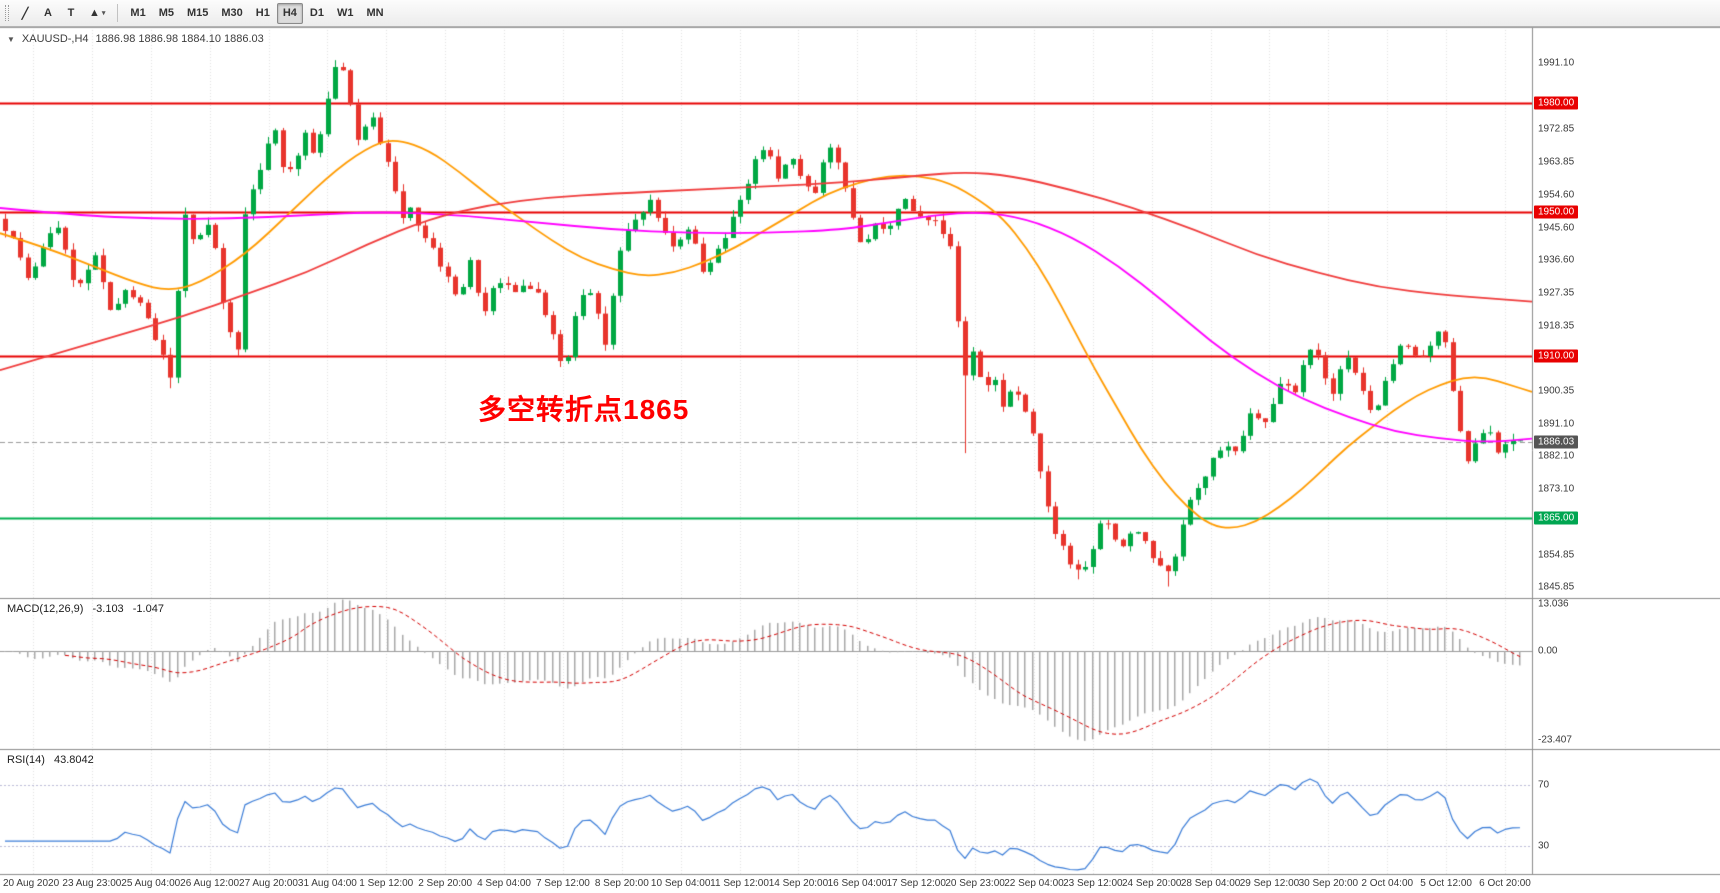  Describe the element at coordinates (1269, 883) in the screenshot. I see `date-tick-label: 29 Sep 12:00` at that location.